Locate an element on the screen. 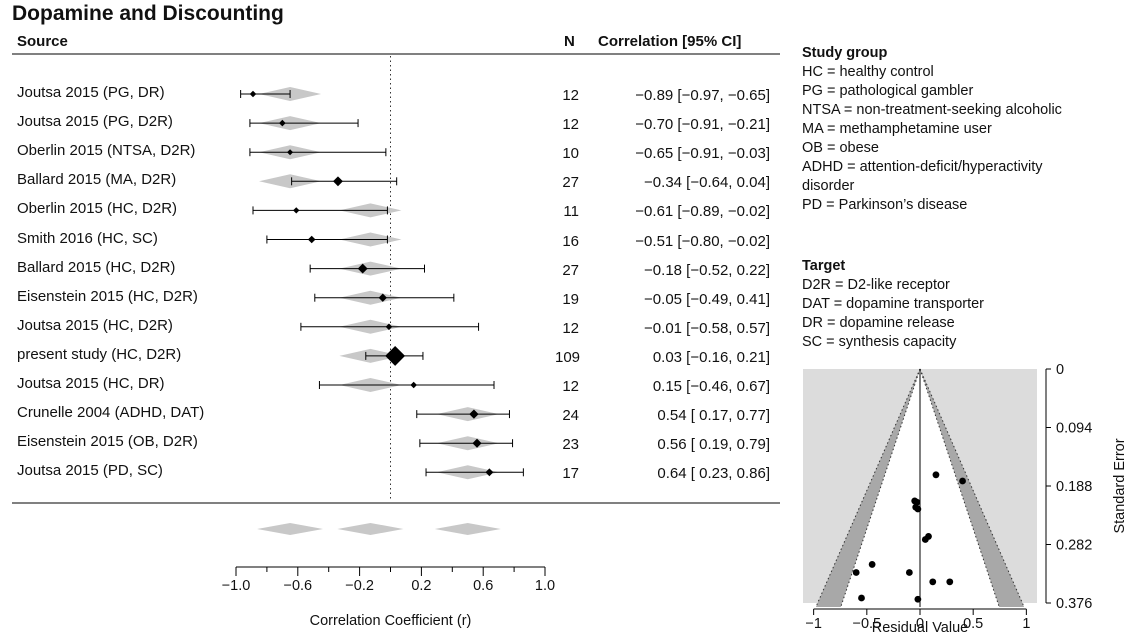 This screenshot has width=1131, height=634. study-n-label: 109 is located at coordinates (568, 357).